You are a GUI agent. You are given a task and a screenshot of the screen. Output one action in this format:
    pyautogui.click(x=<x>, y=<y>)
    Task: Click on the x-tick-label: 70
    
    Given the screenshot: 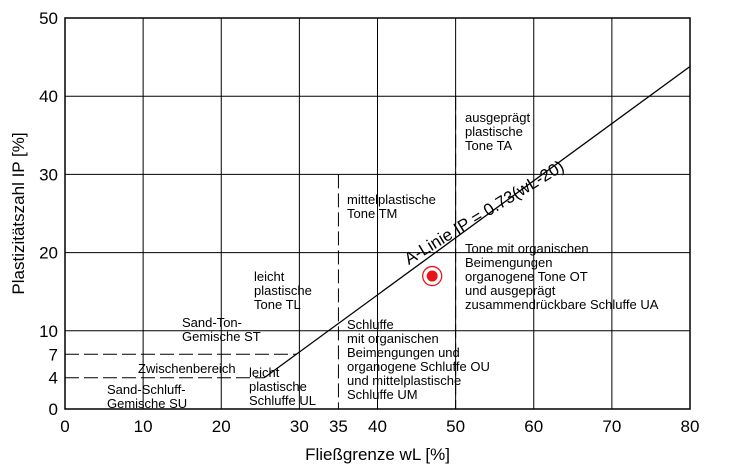 What is the action you would take?
    pyautogui.click(x=611, y=426)
    